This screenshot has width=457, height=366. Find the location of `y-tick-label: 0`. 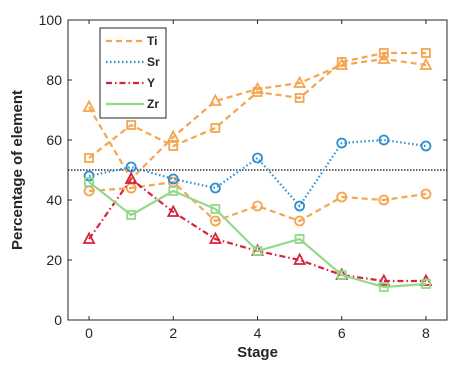

y-tick-label: 0 is located at coordinates (58, 320).